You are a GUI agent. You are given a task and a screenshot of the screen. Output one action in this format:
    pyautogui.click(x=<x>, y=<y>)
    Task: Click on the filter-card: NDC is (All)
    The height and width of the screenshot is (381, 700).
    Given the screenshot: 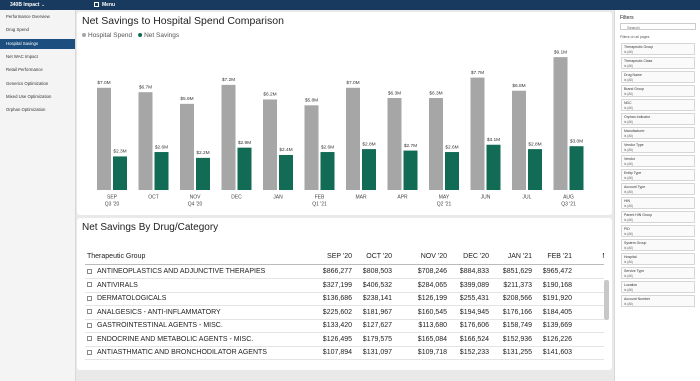 What is the action you would take?
    pyautogui.click(x=658, y=105)
    